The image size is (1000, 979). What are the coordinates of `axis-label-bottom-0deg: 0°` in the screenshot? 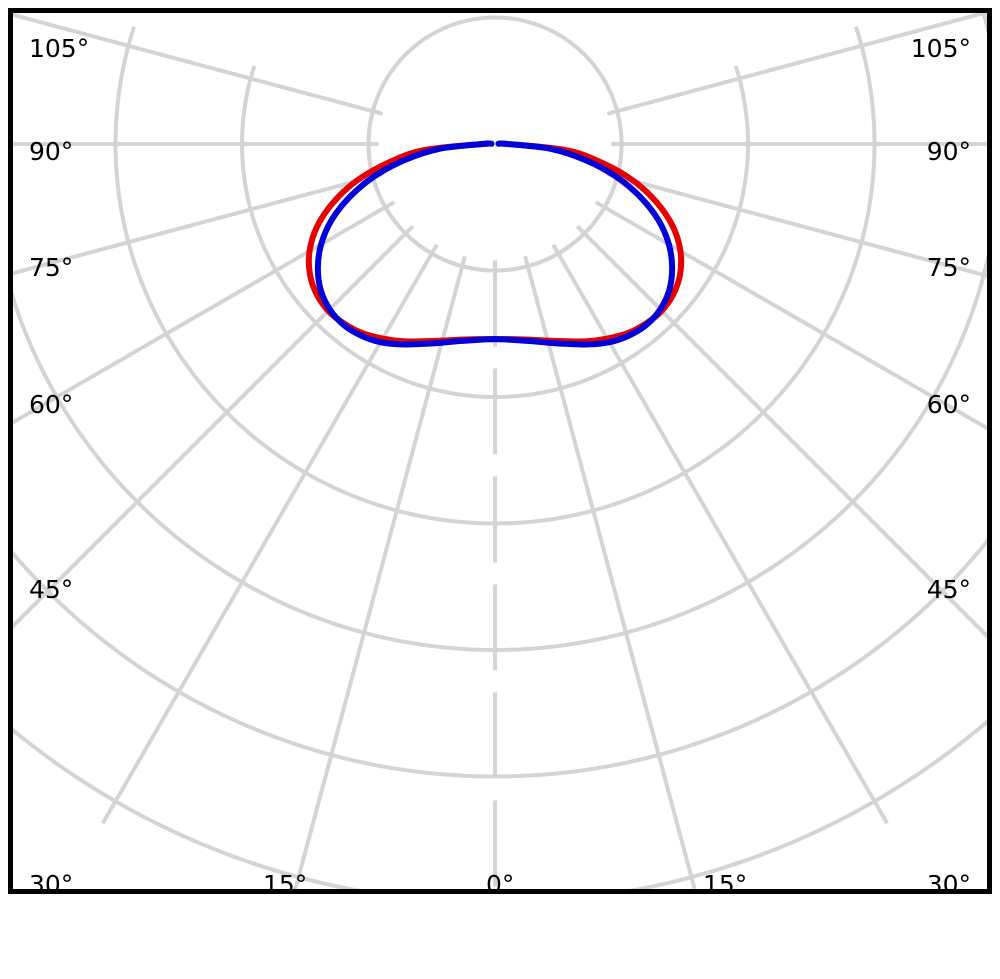 It's located at (500, 882).